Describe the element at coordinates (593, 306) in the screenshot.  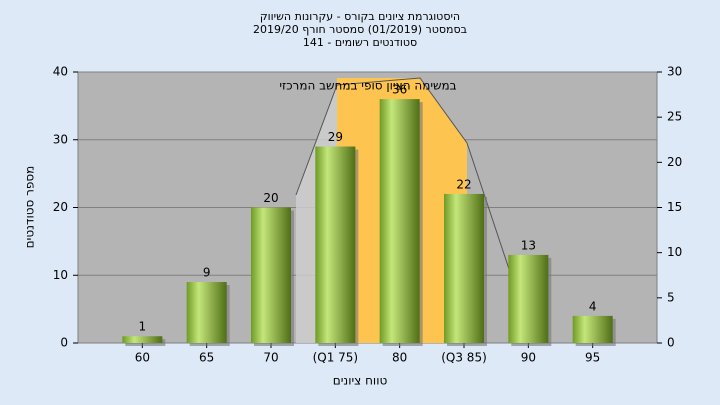
I see `data-label: 4` at that location.